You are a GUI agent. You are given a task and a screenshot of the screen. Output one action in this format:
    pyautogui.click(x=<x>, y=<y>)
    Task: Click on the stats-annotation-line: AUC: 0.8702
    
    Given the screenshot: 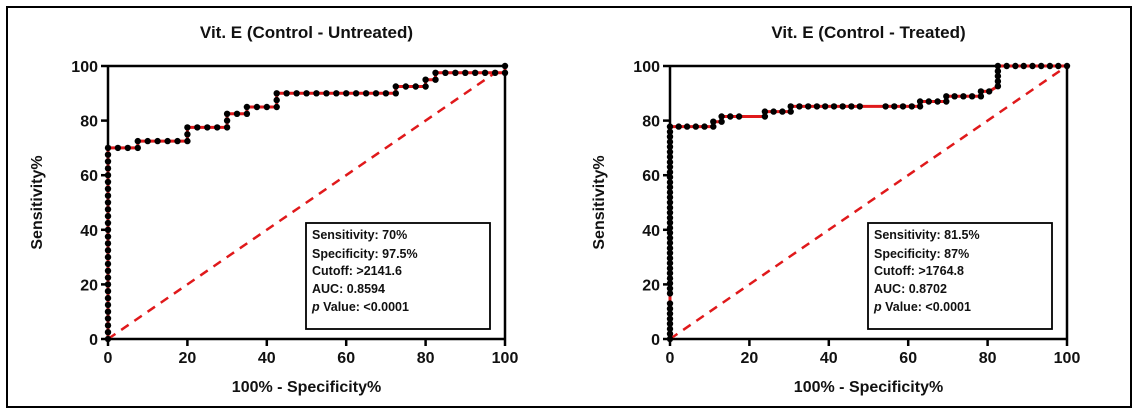 What is the action you would take?
    pyautogui.click(x=910, y=289)
    